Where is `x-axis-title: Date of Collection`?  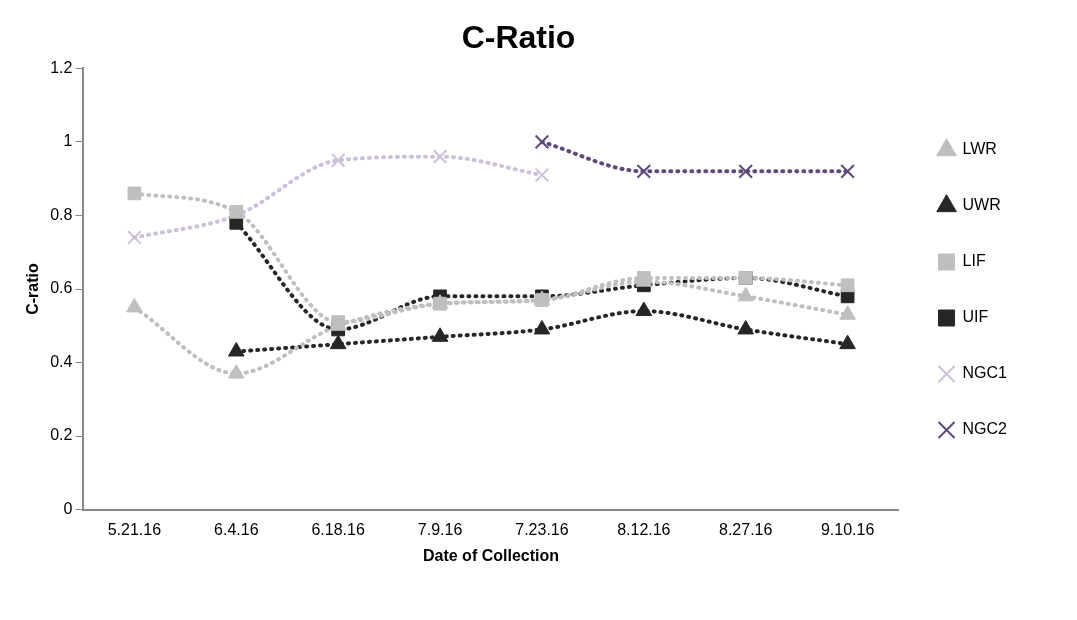 x-axis-title: Date of Collection is located at coordinates (490, 555).